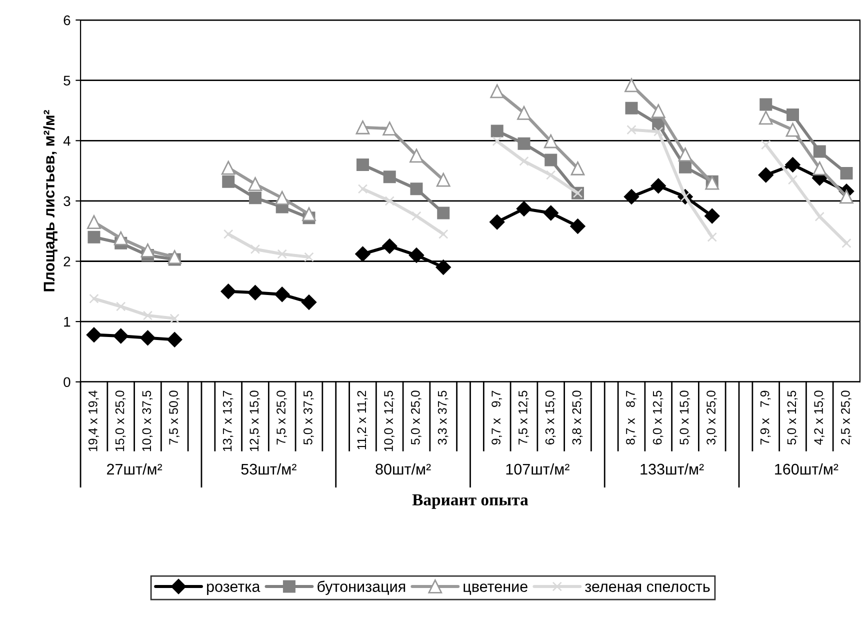  I want to click on x-tick-label: 19,4 x 19,4, so click(93, 421).